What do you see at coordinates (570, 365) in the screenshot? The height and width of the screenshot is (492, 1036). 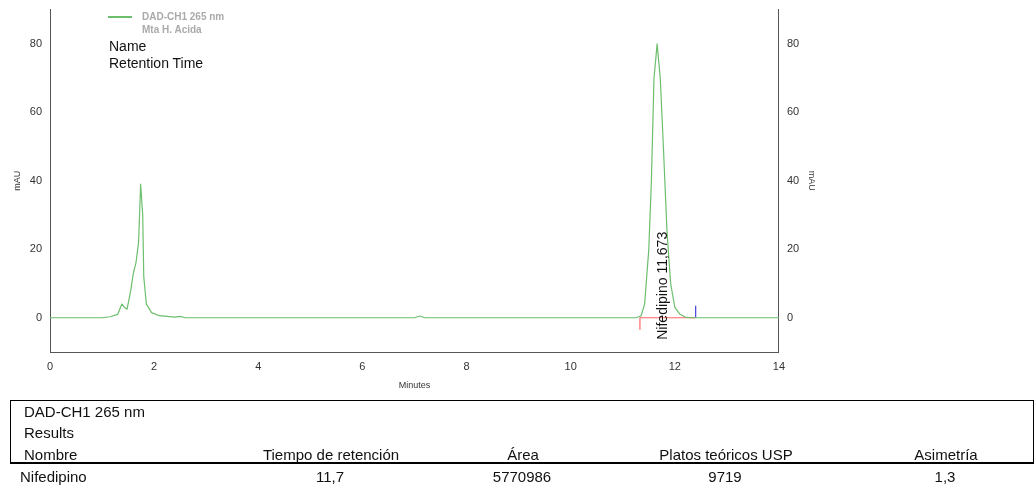 I see `x-tick-label: 10` at bounding box center [570, 365].